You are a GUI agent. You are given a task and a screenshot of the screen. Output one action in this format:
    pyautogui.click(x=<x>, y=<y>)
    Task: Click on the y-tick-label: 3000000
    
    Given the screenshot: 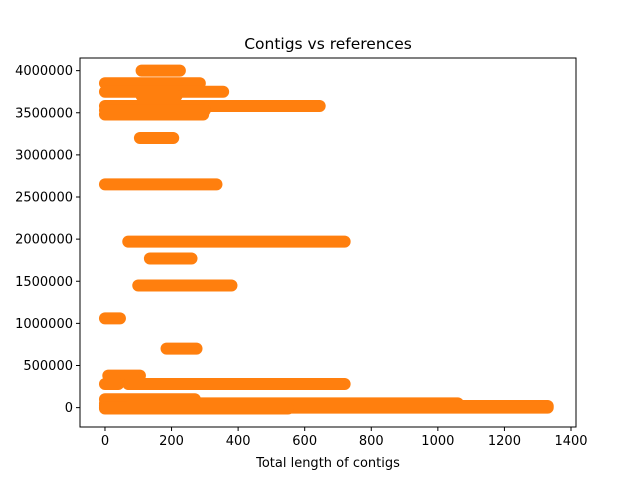 What is the action you would take?
    pyautogui.click(x=44, y=155)
    